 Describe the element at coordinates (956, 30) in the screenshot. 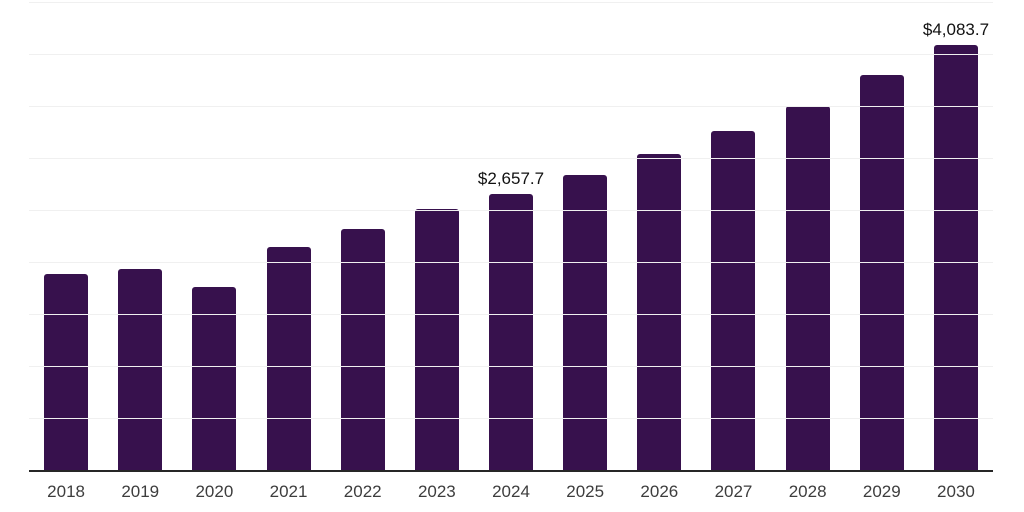

I see `data-label-2030: $4,083.7` at that location.